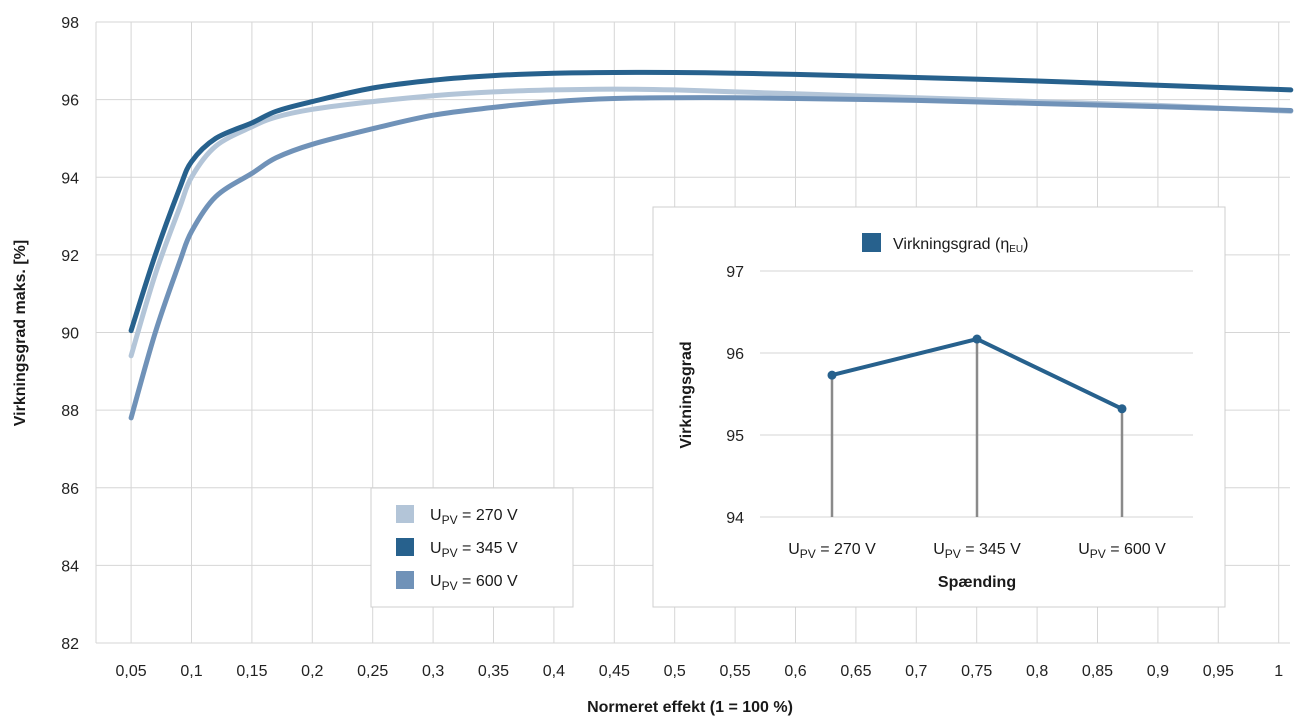 This screenshot has width=1298, height=723. I want to click on inset-legend: Virkningsgrad (ηEU), so click(945, 244).